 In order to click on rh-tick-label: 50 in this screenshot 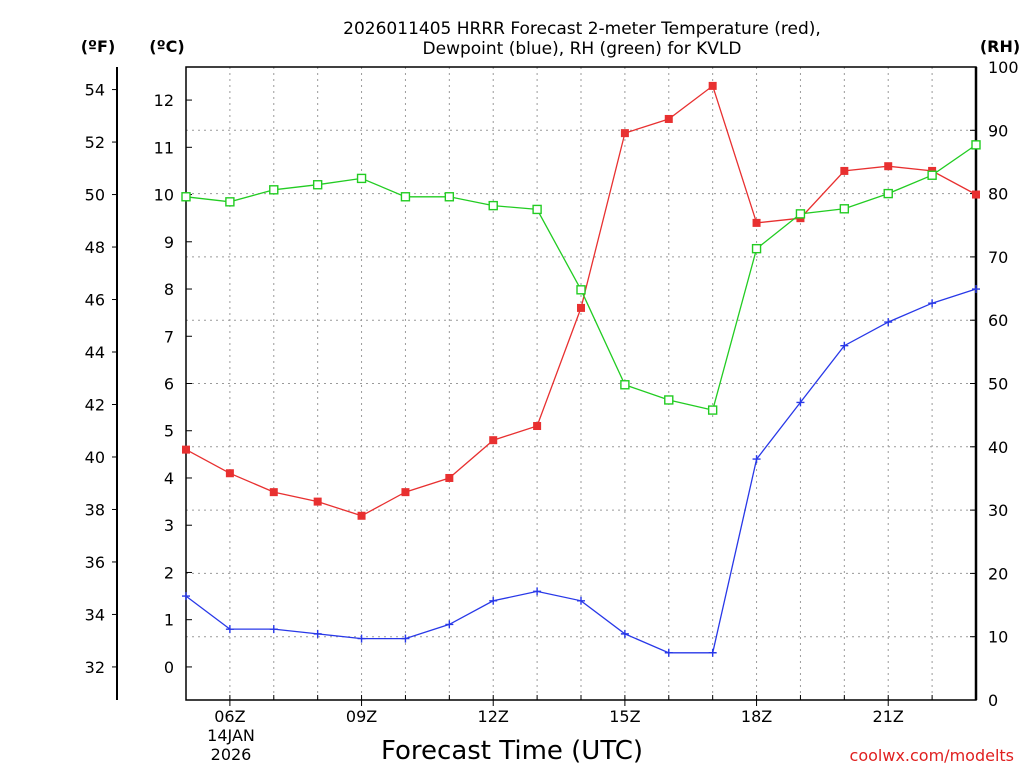, I will do `click(998, 384)`.